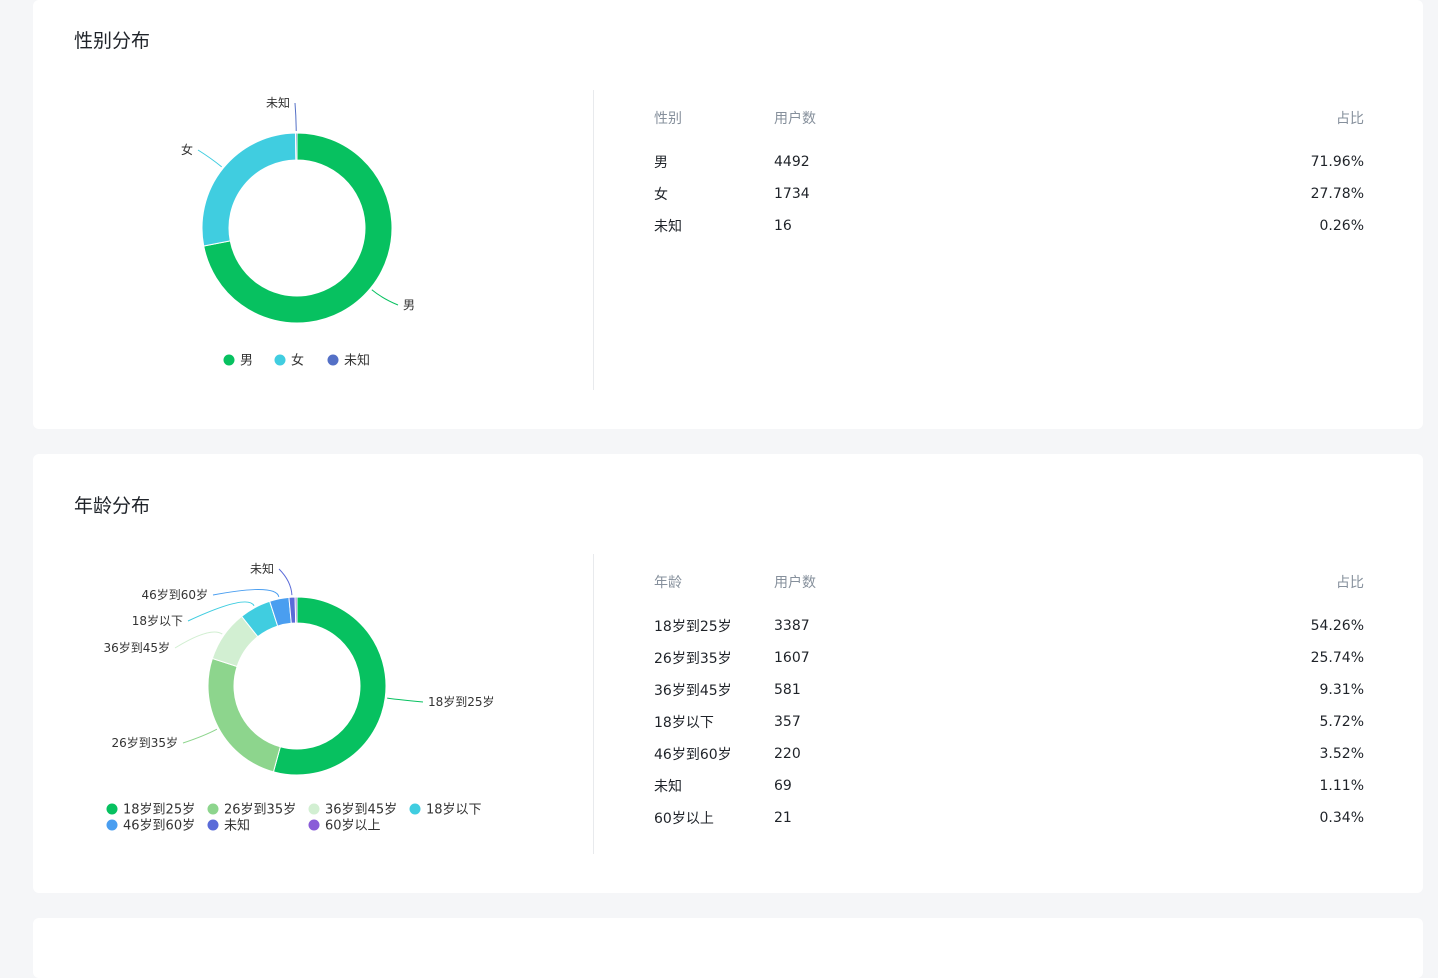  Describe the element at coordinates (159, 810) in the screenshot. I see `legend-label: 18岁到25岁` at that location.